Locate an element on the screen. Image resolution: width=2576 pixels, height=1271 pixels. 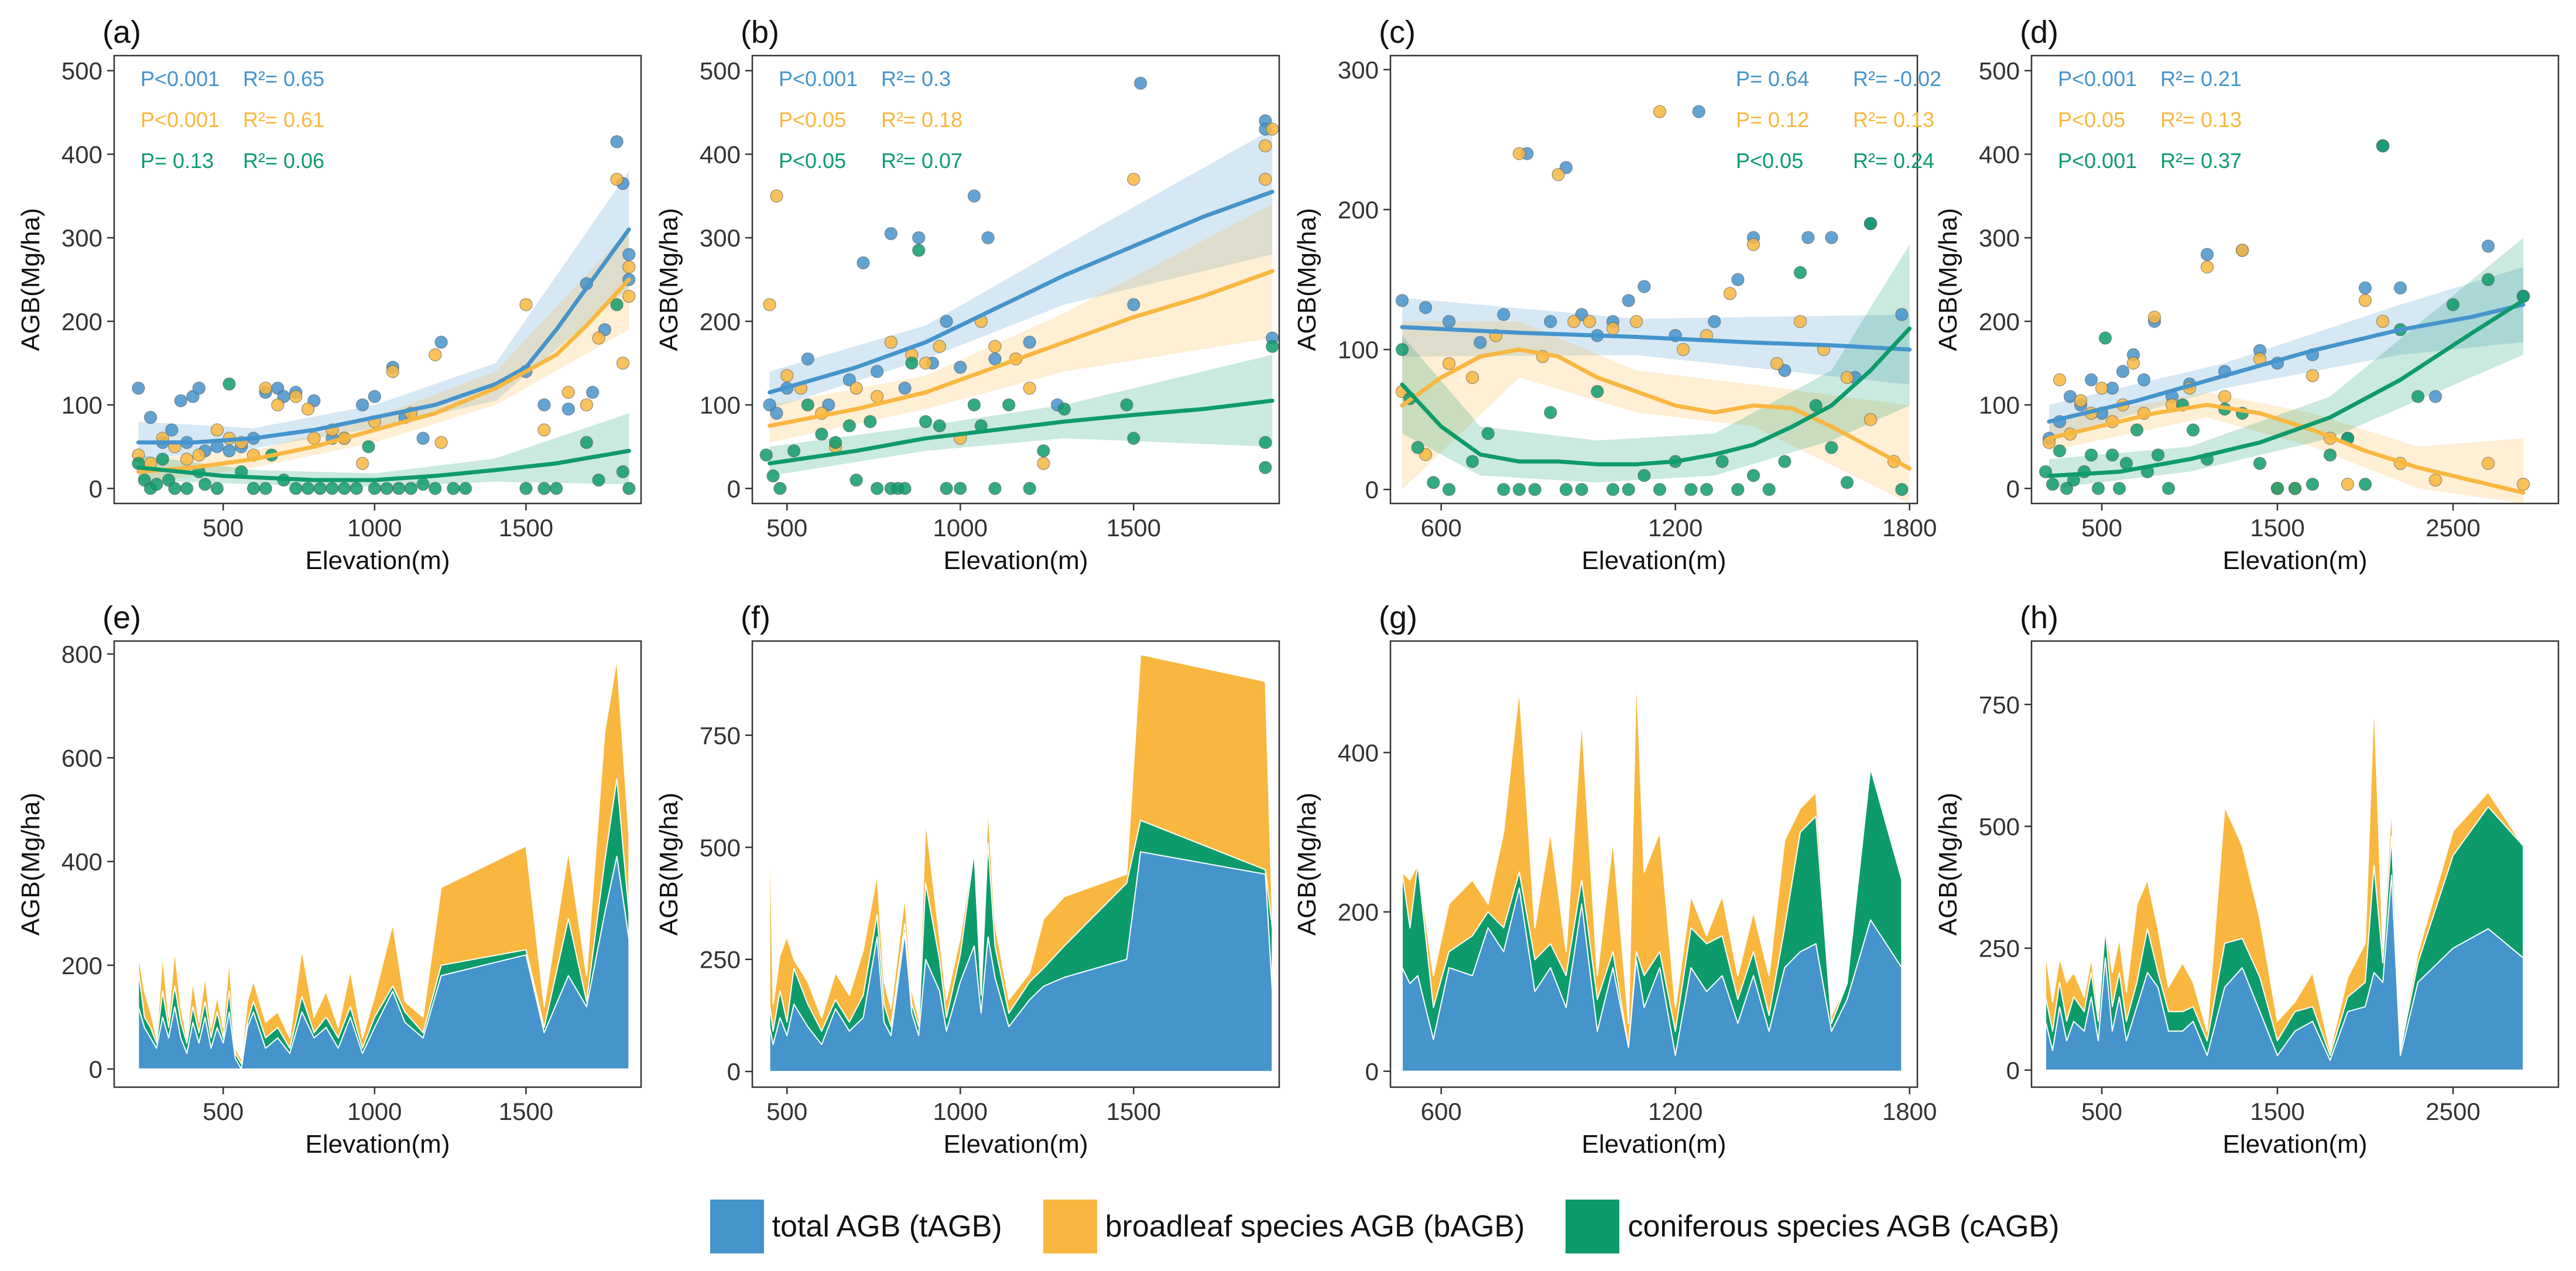
area-coniferous is located at coordinates (2284, 938).